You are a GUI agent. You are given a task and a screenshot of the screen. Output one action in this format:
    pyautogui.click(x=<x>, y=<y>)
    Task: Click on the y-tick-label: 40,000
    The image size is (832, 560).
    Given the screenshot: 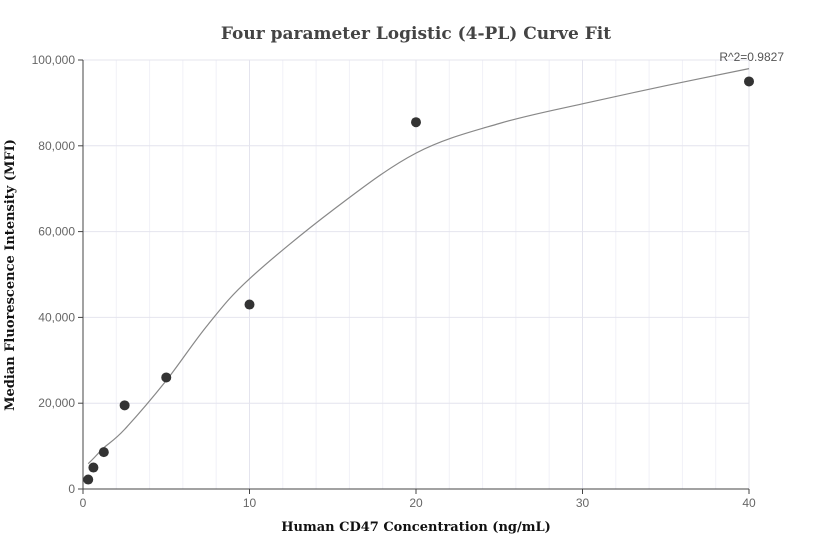 What is the action you would take?
    pyautogui.click(x=56, y=317)
    